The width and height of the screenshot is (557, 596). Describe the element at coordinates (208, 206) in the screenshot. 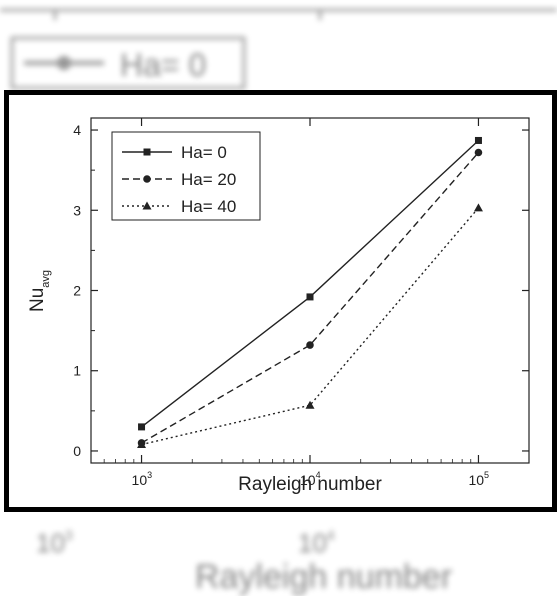

I see `legend-label-2: Ha= 40` at that location.